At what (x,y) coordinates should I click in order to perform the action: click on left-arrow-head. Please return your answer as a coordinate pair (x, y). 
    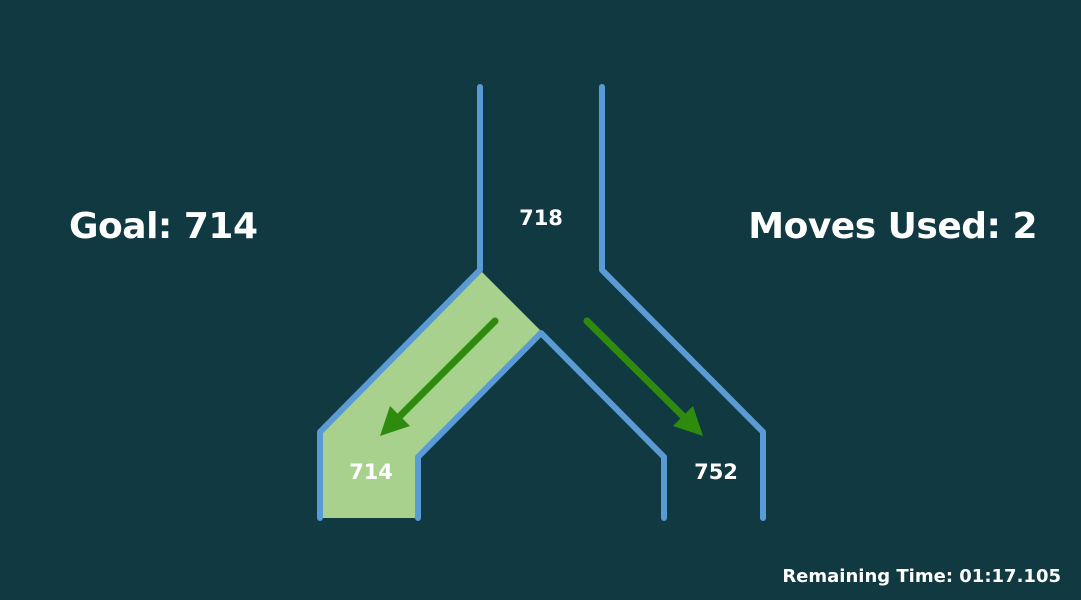
    Looking at the image, I should click on (395, 421).